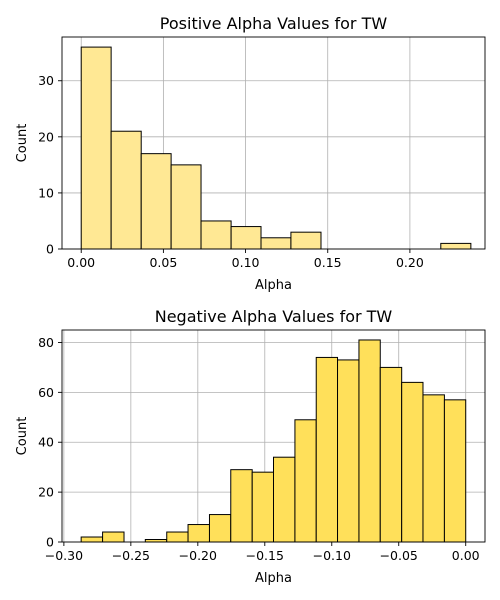 This screenshot has height=600, width=500. What do you see at coordinates (46, 442) in the screenshot?
I see `y-tick-label: 40` at bounding box center [46, 442].